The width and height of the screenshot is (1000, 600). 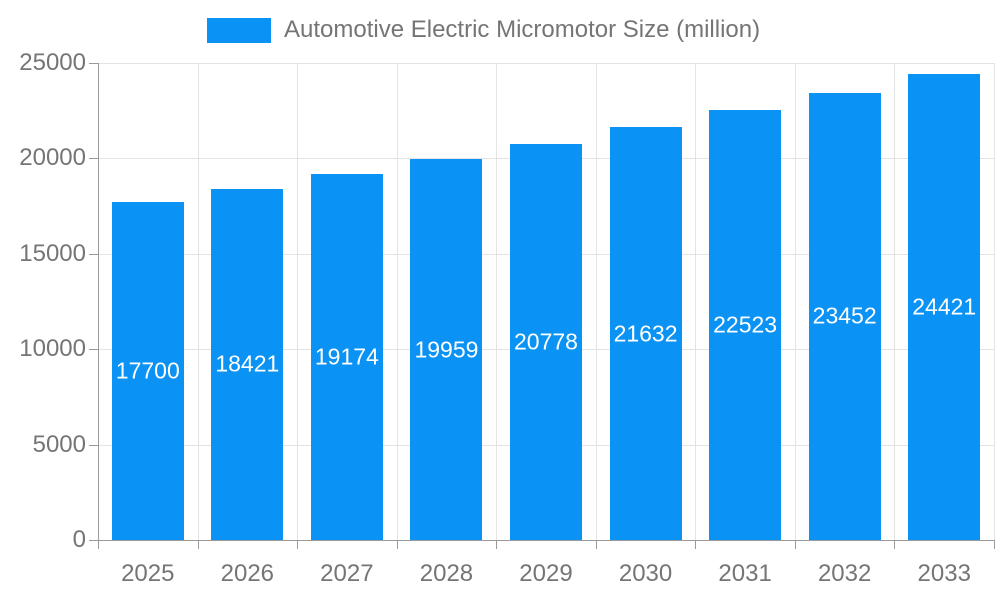 I want to click on bar-value-label: 17700, so click(x=147, y=370).